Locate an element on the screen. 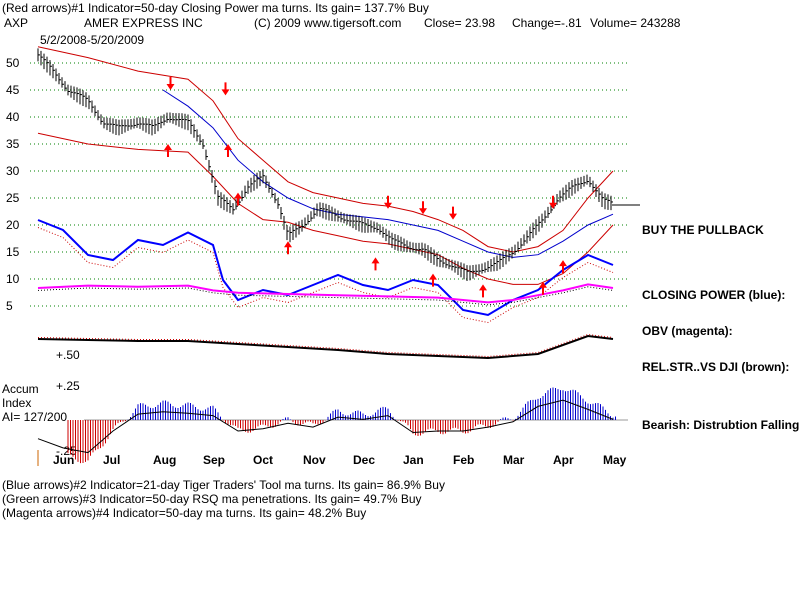 The width and height of the screenshot is (800, 600). volume-value: Volume= 243288 is located at coordinates (635, 23).